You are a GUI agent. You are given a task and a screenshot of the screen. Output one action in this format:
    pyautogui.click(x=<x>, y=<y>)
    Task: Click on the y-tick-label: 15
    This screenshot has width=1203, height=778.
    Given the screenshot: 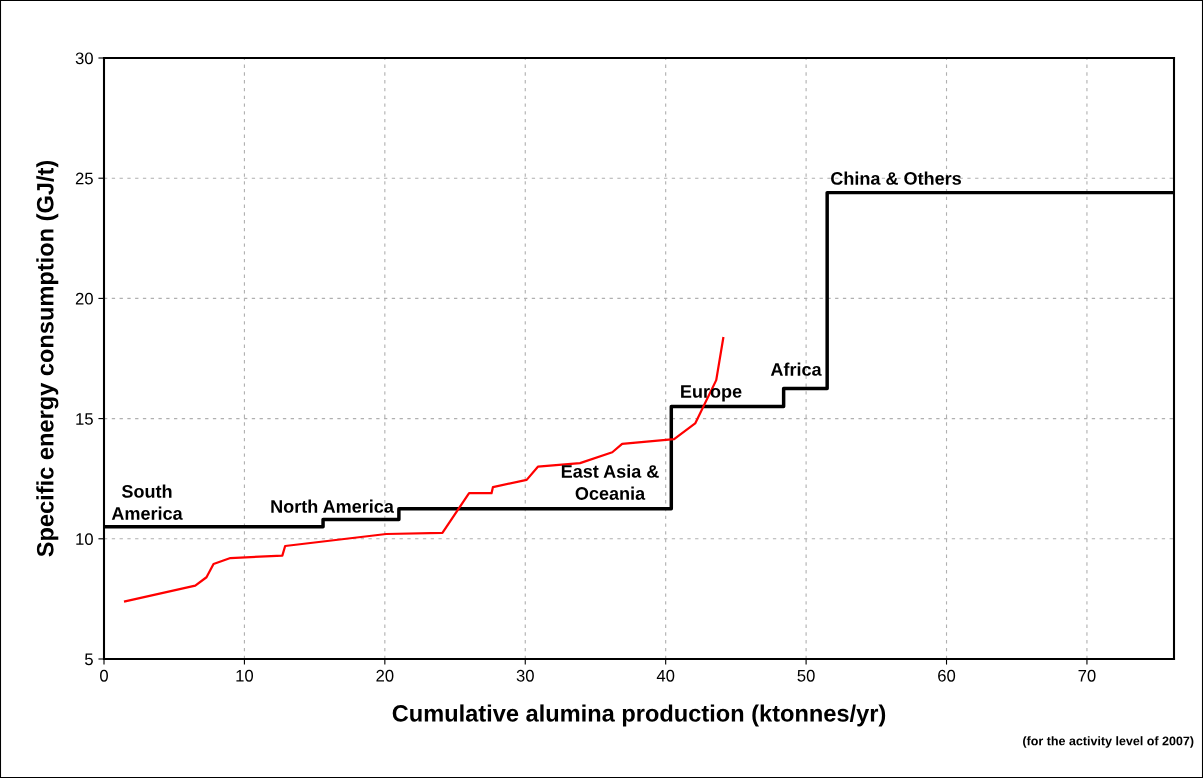 What is the action you would take?
    pyautogui.click(x=84, y=419)
    